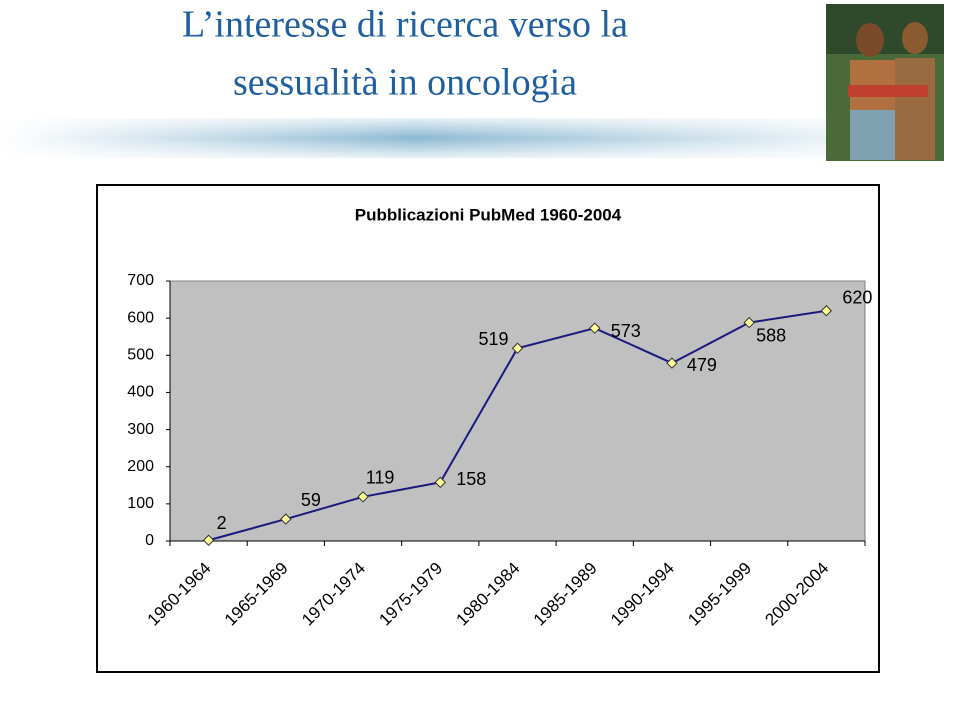 The height and width of the screenshot is (710, 960). What do you see at coordinates (140, 317) in the screenshot?
I see `y-tick-label: 600` at bounding box center [140, 317].